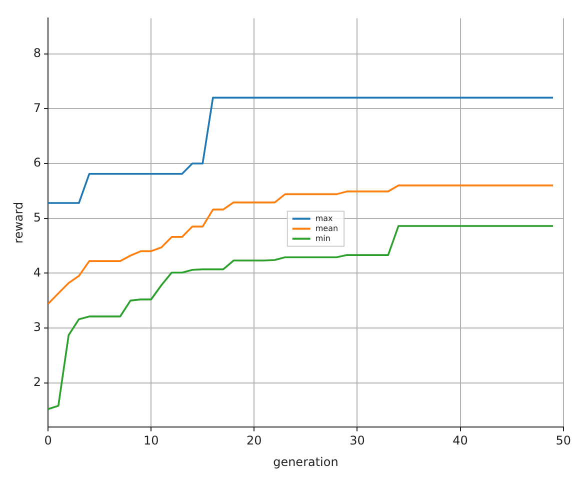 This screenshot has height=482, width=582. I want to click on y-axis-title: reward, so click(18, 223).